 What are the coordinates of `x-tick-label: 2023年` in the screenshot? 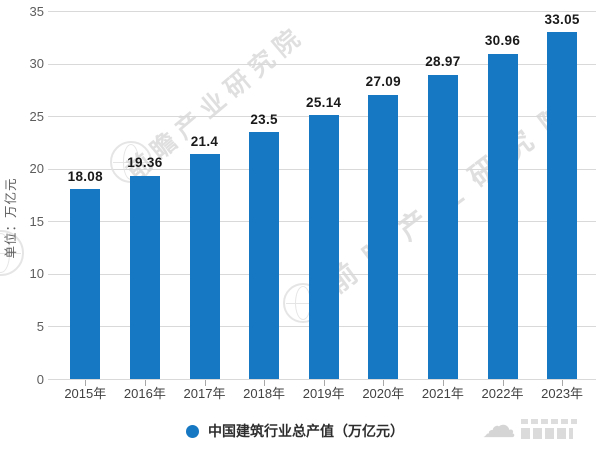 It's located at (562, 393).